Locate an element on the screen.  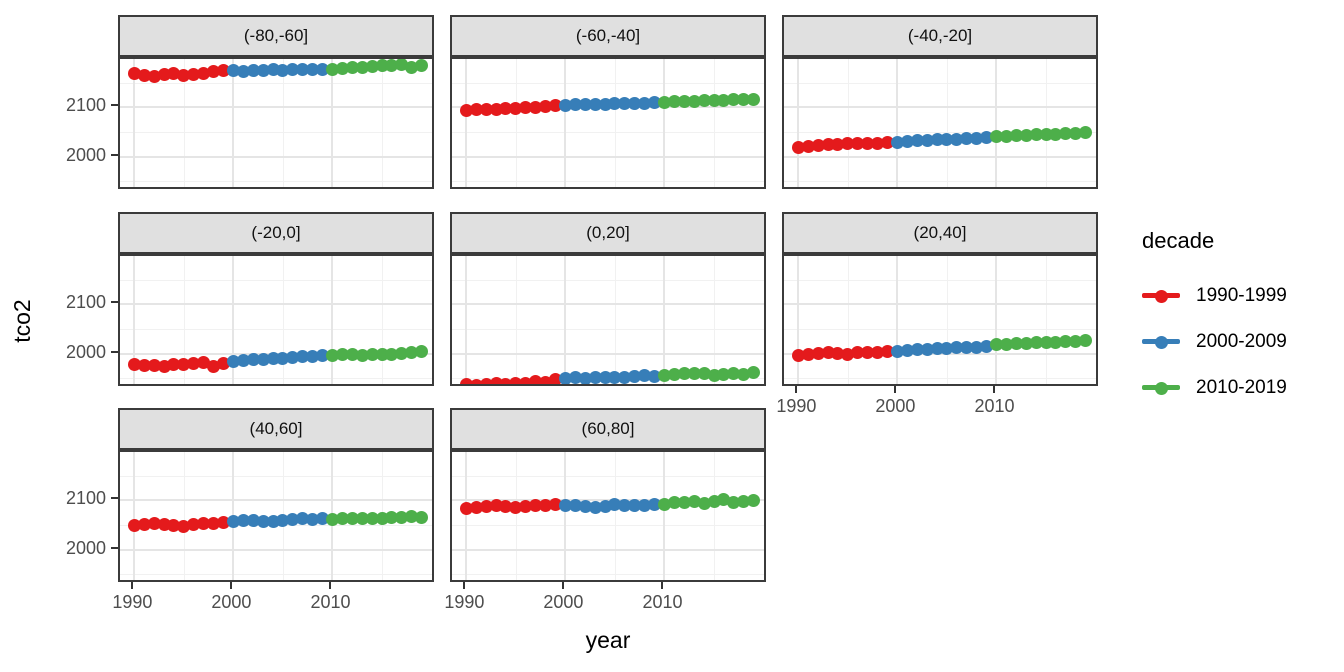
legend-entry: 2000-2009 is located at coordinates (1242, 341).